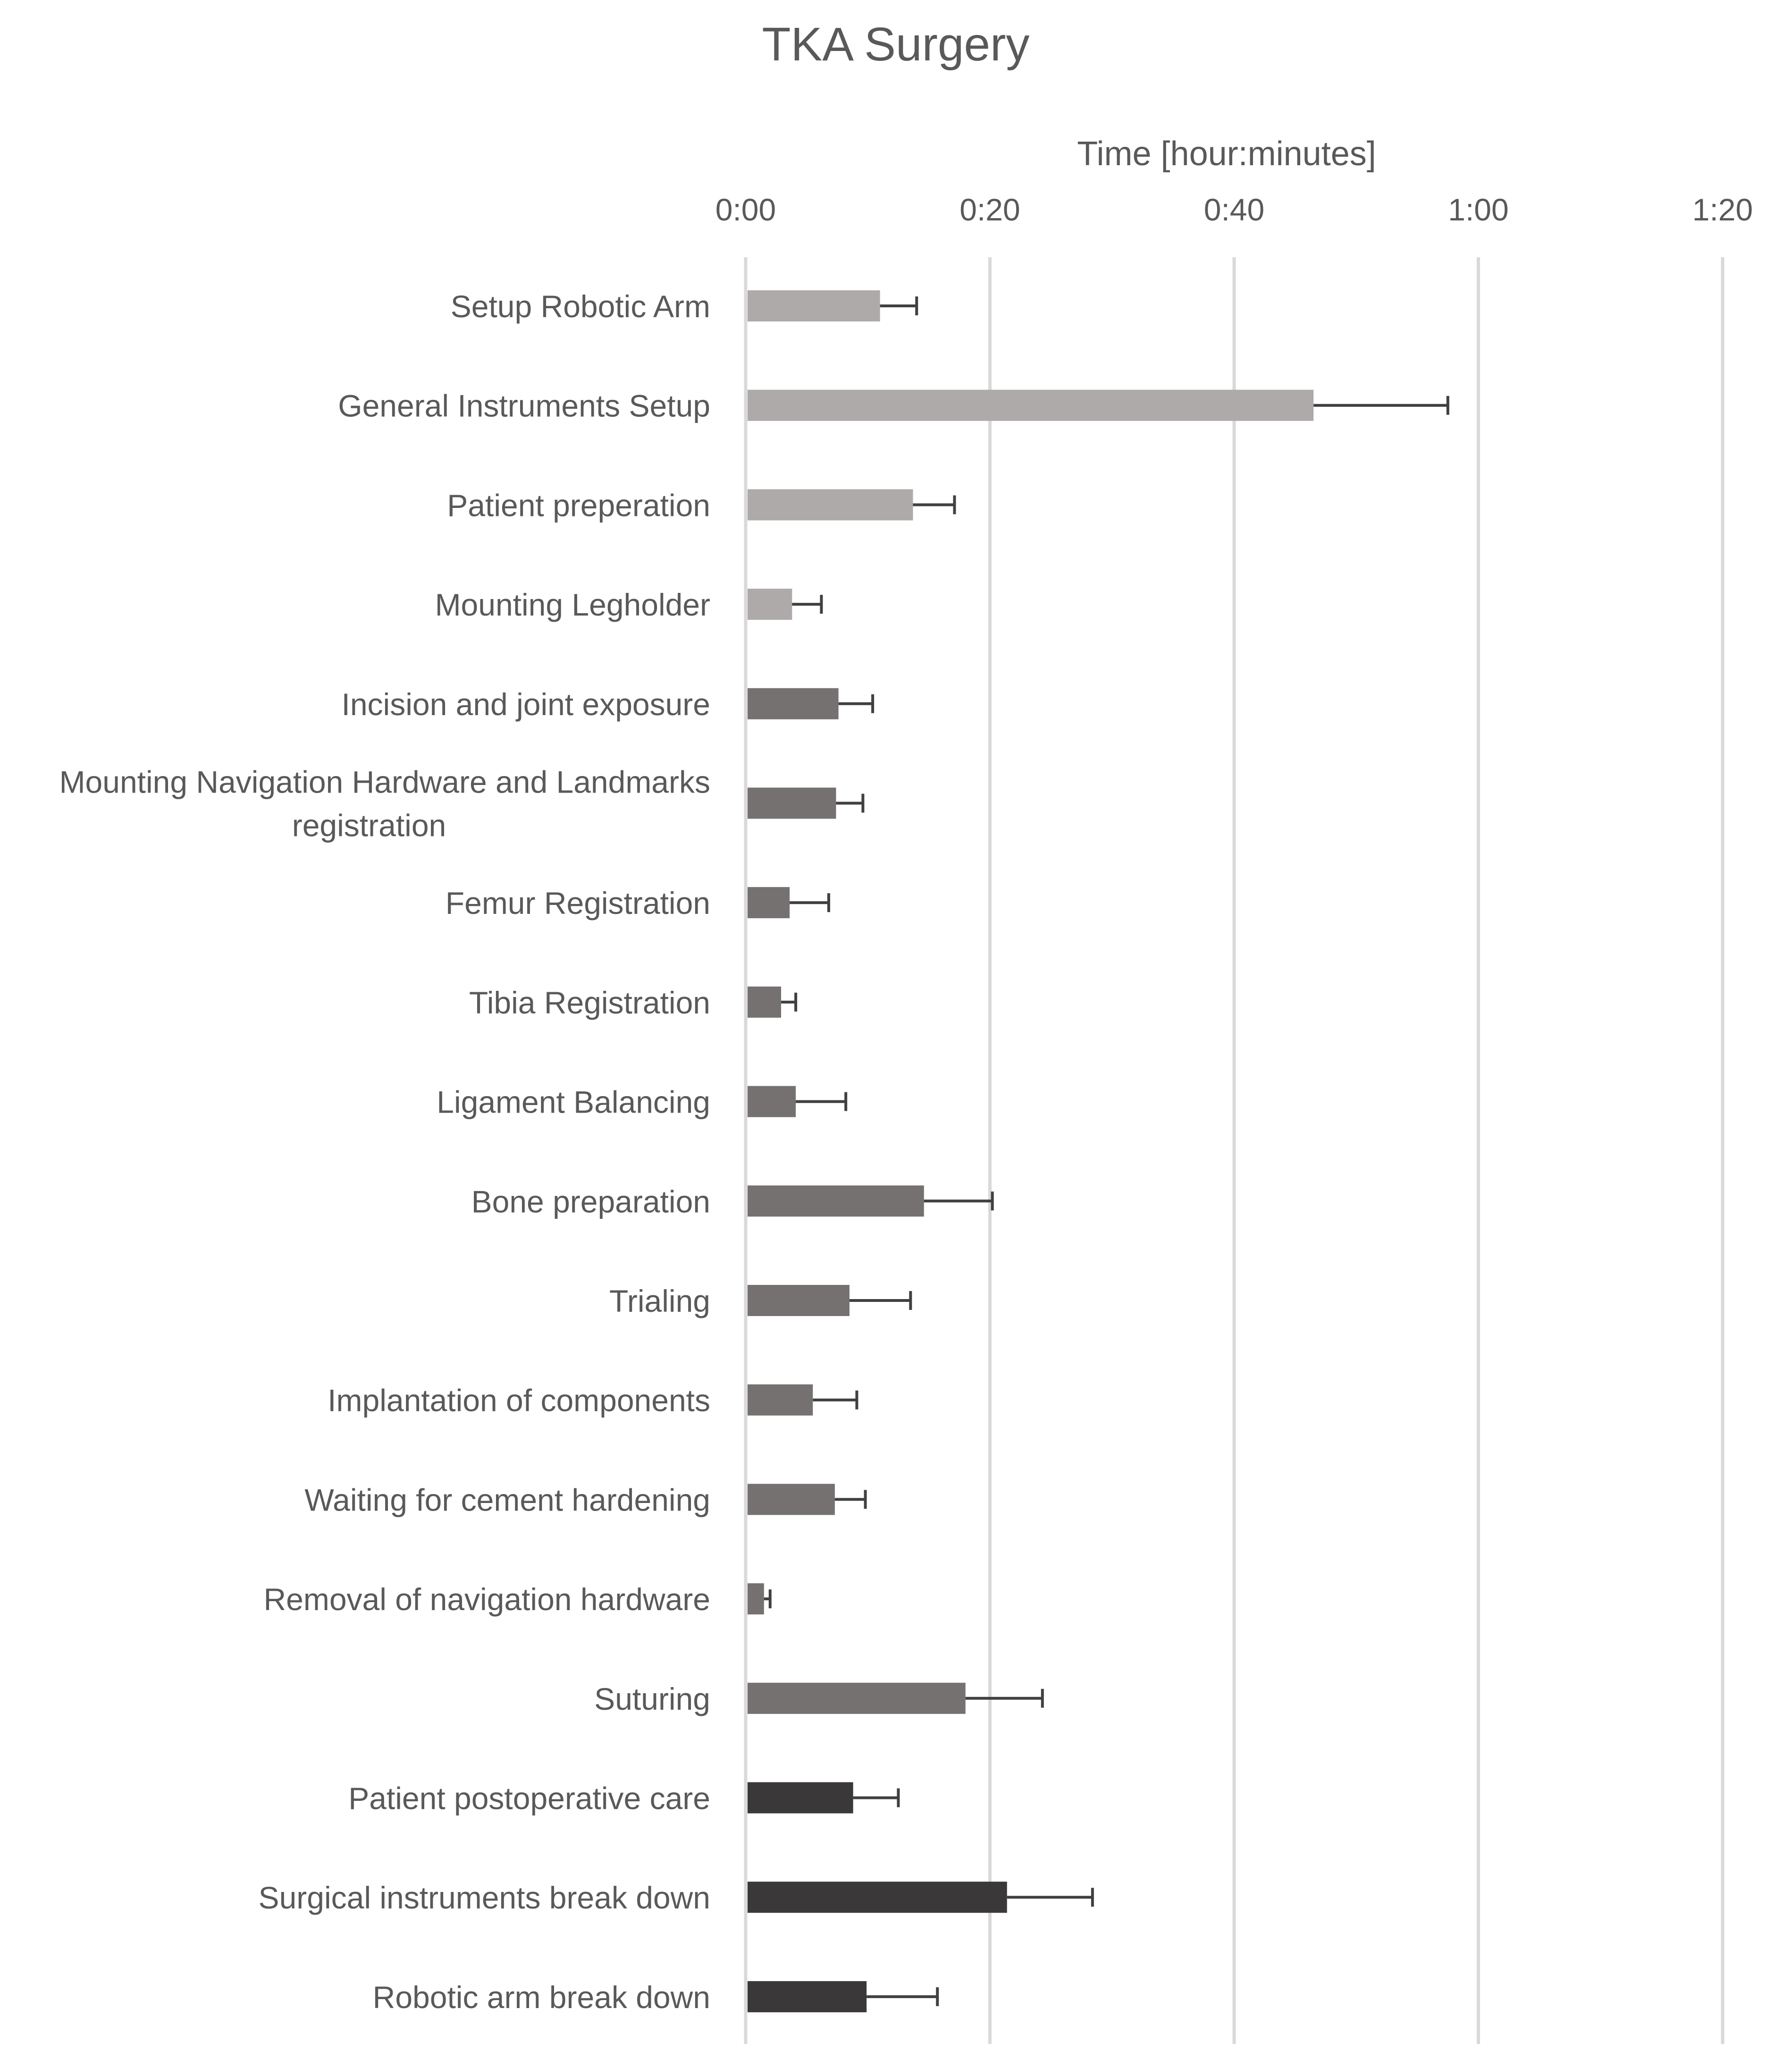 The image size is (1792, 2060). Describe the element at coordinates (990, 209) in the screenshot. I see `x-tick-label: 0:20` at that location.